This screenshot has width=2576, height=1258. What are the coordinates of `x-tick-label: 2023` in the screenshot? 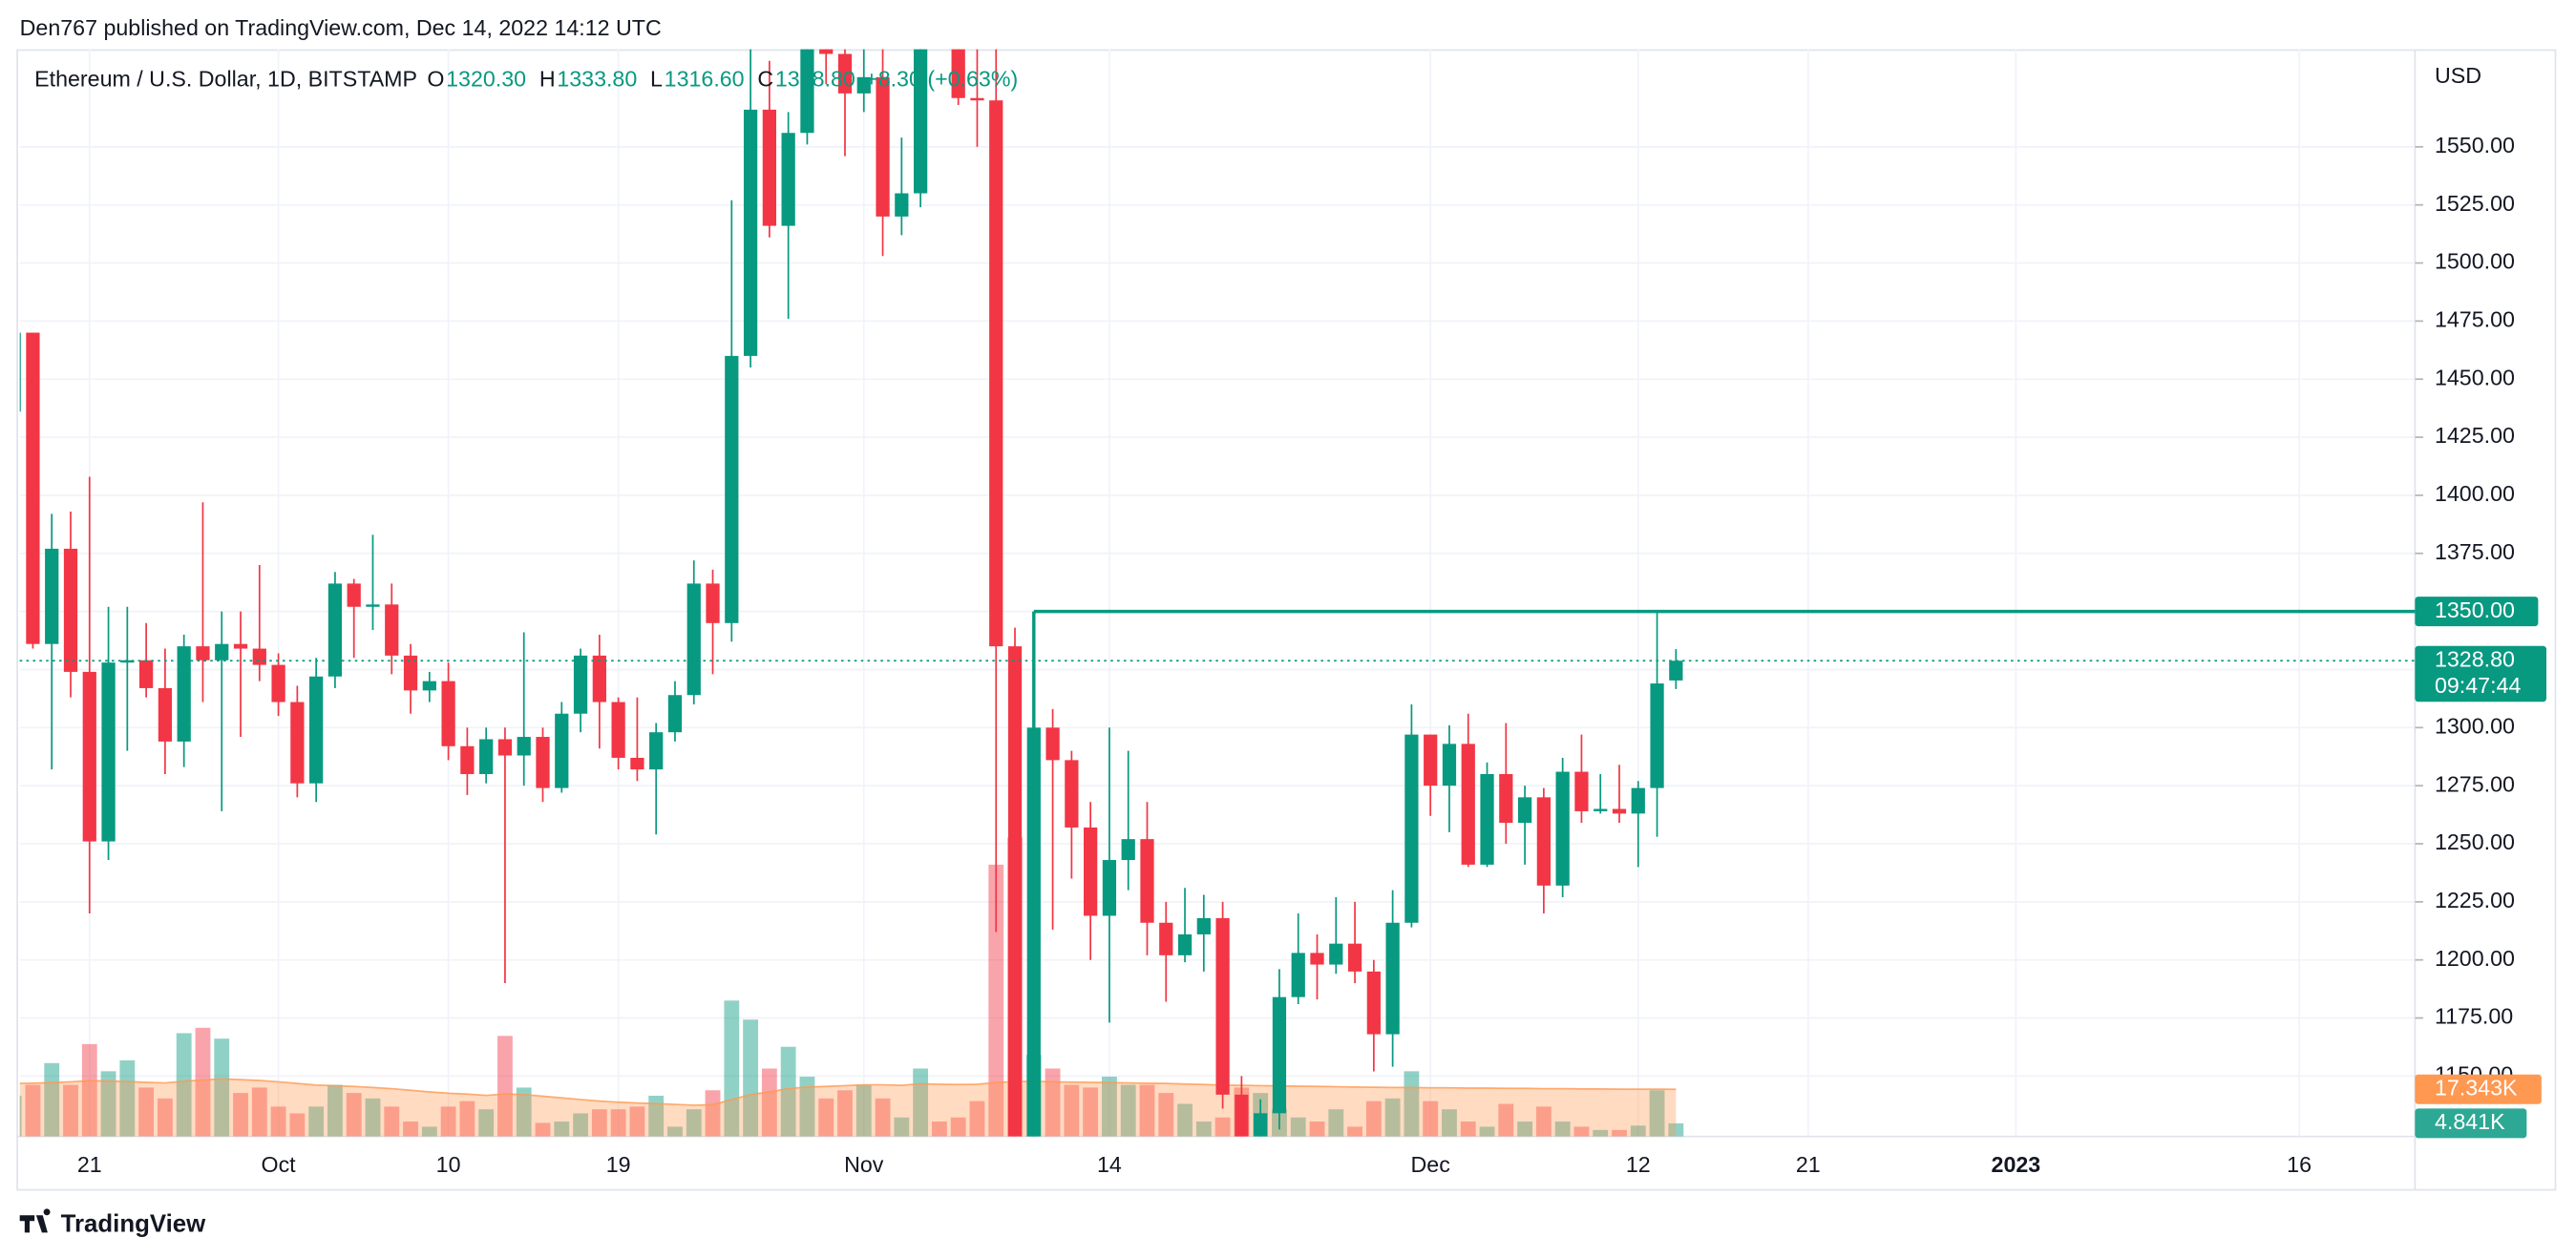 It's located at (2016, 1165).